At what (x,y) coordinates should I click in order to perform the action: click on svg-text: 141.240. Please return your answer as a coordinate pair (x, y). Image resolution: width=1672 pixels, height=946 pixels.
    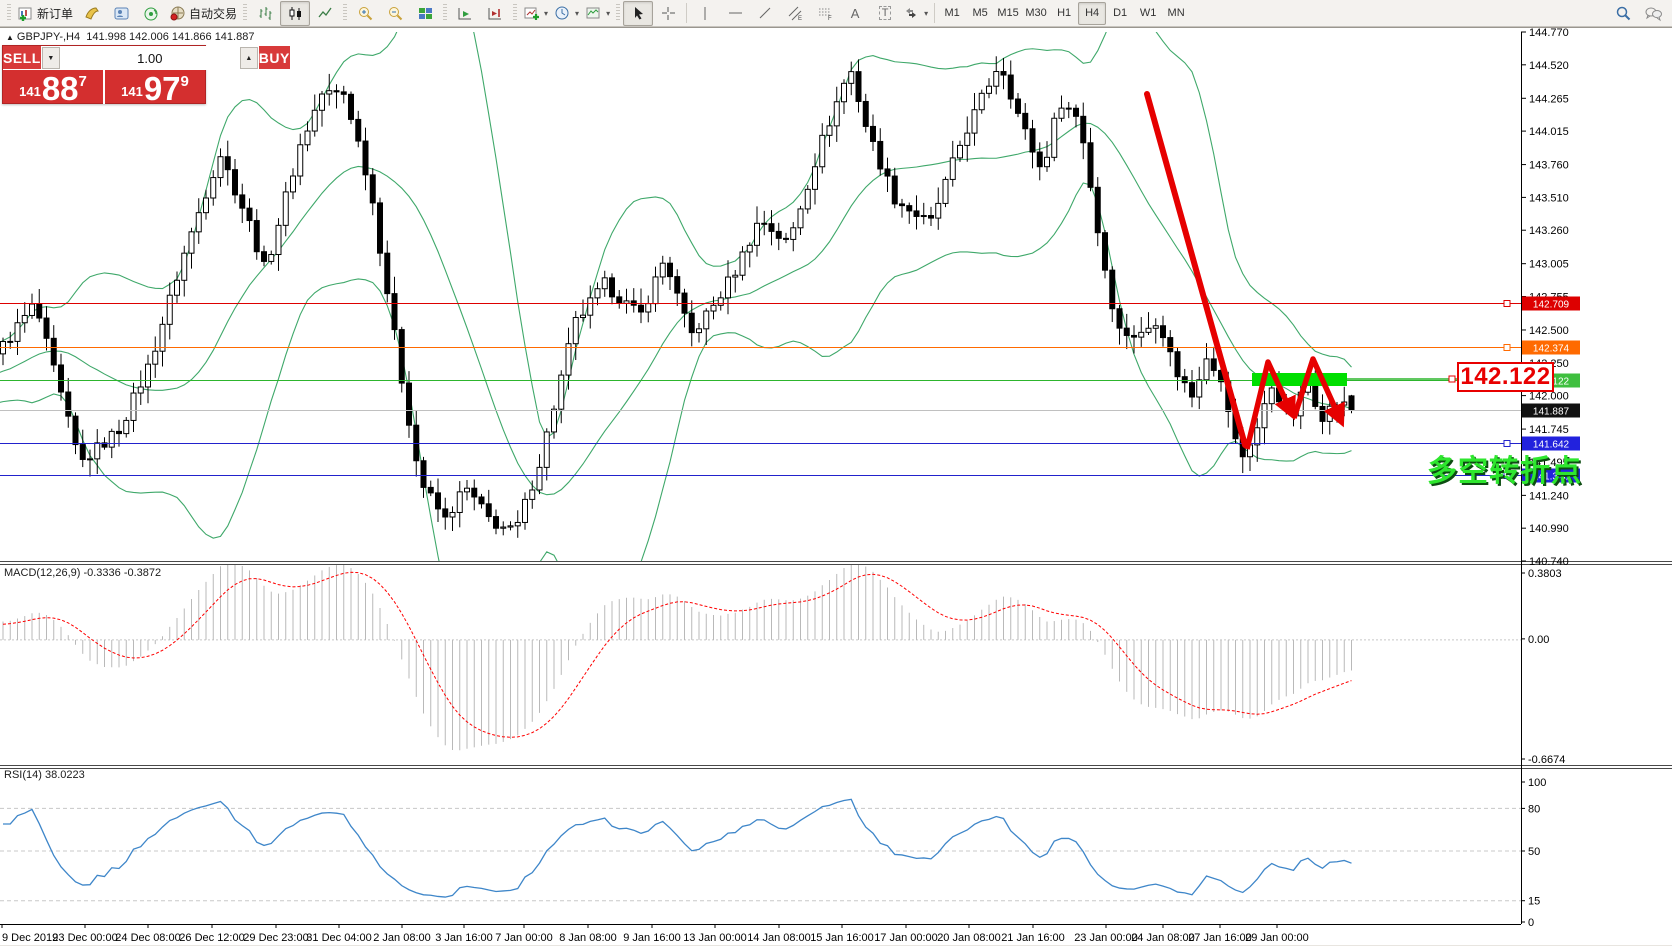
    Looking at the image, I should click on (1549, 496).